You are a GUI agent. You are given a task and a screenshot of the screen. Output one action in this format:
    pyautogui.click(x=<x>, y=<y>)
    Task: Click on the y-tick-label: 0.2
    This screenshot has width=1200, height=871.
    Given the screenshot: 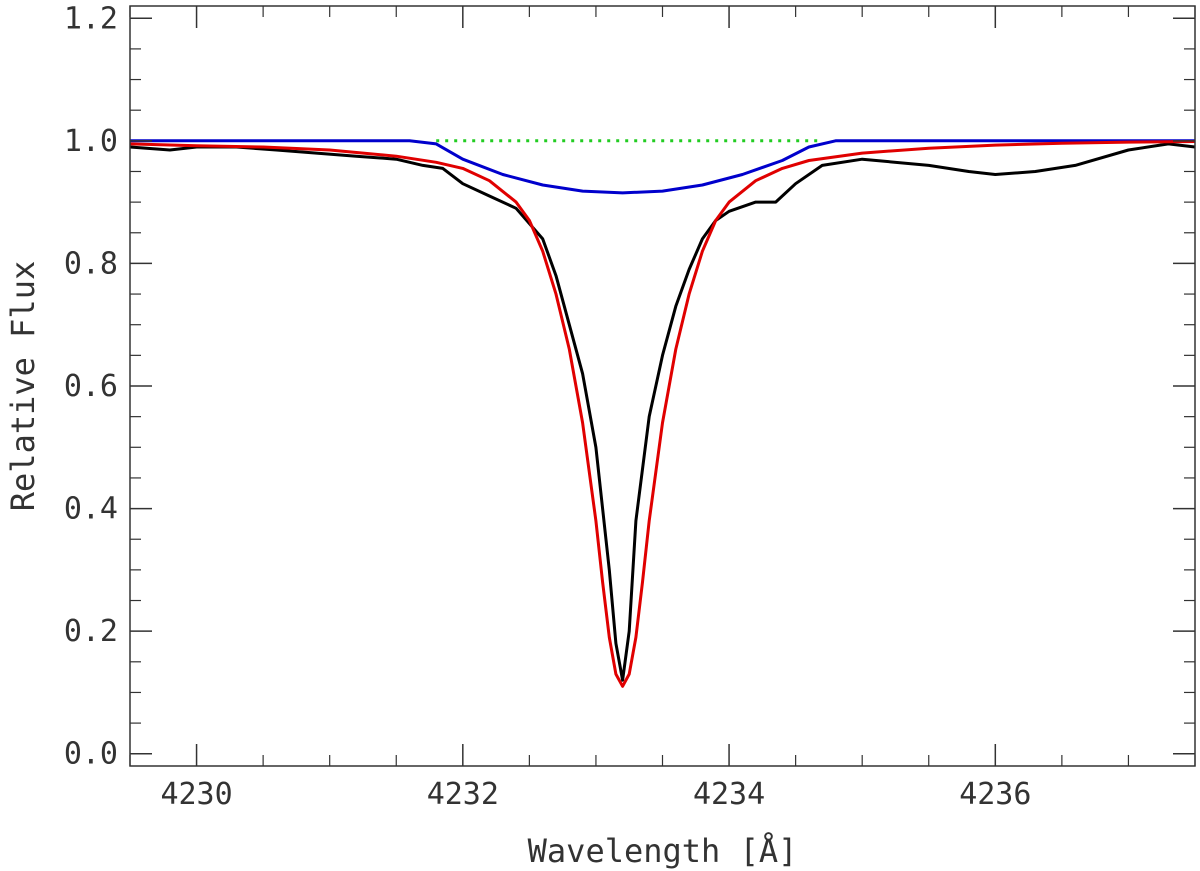 What is the action you would take?
    pyautogui.click(x=91, y=631)
    